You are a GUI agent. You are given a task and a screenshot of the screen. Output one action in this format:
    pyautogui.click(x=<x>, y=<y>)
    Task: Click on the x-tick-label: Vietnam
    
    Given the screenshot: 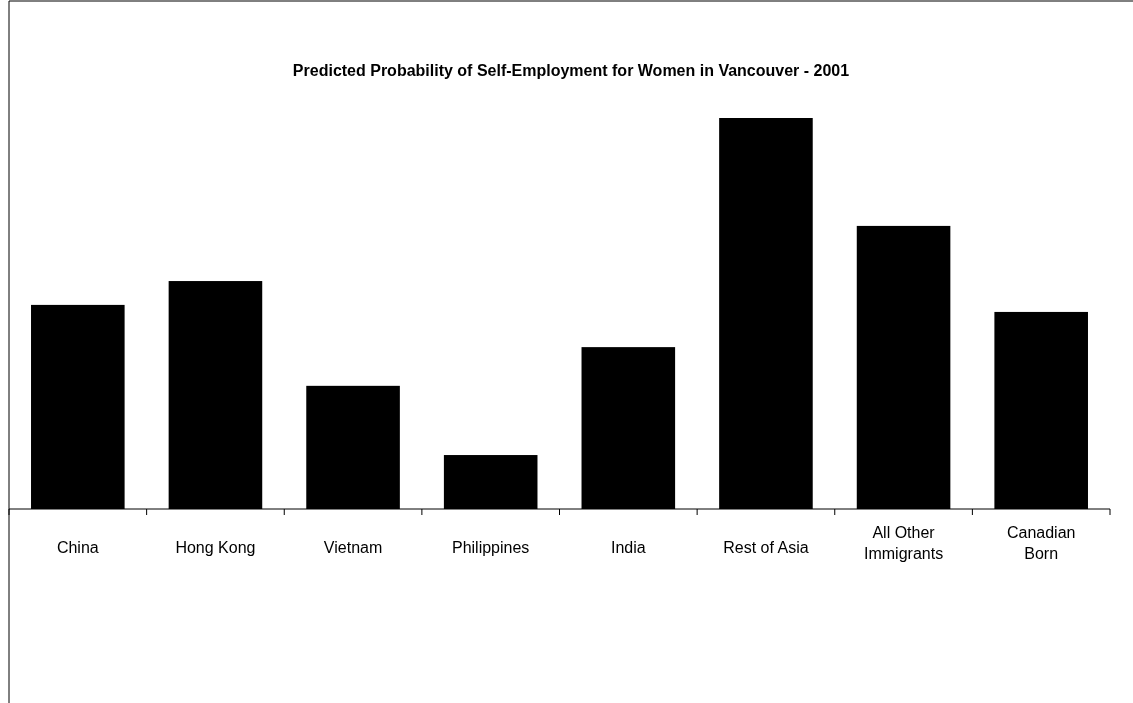 What is the action you would take?
    pyautogui.click(x=353, y=547)
    